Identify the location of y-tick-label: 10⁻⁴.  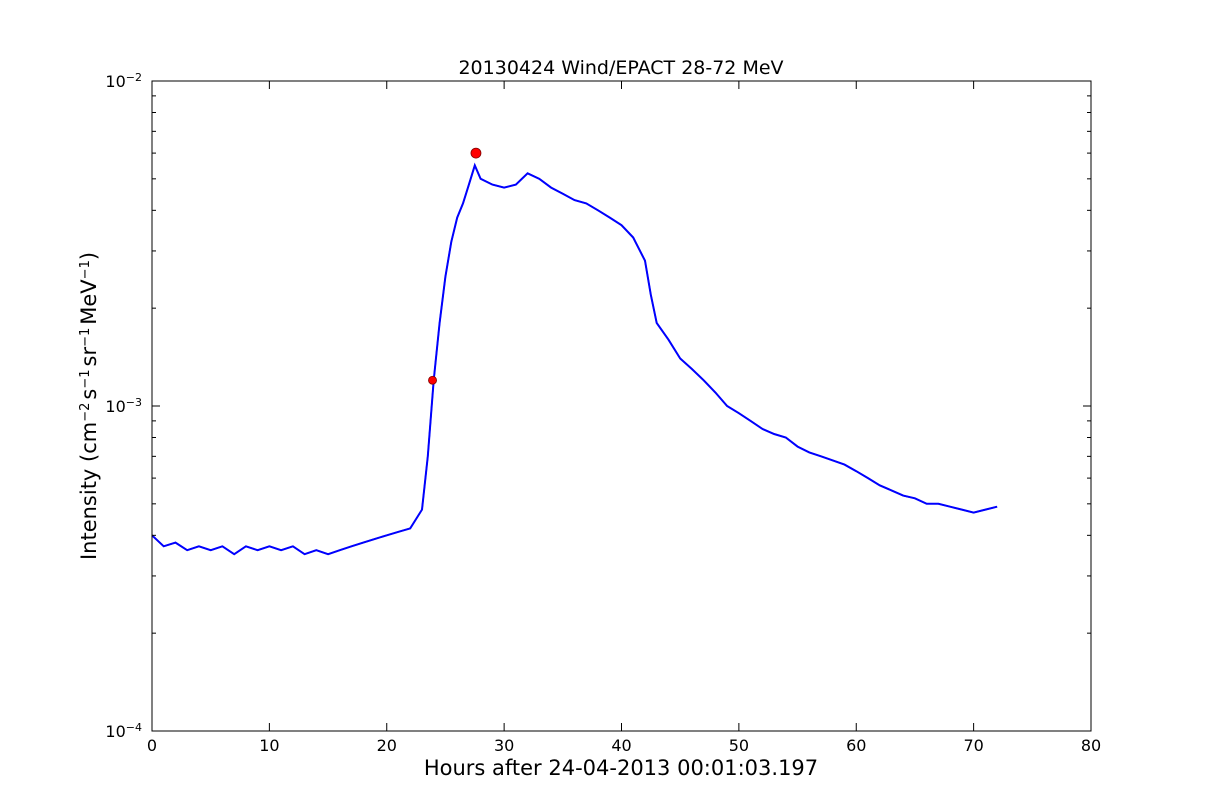
(123, 731).